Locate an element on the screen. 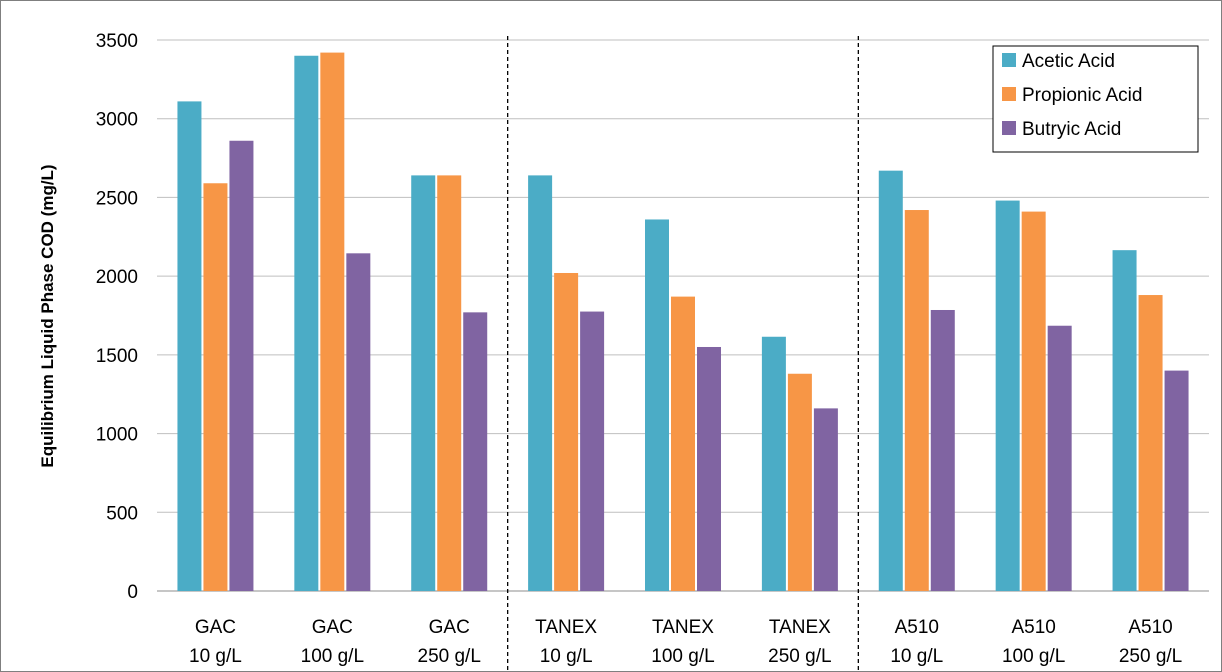  legend-label: Butryic Acid is located at coordinates (1071, 129).